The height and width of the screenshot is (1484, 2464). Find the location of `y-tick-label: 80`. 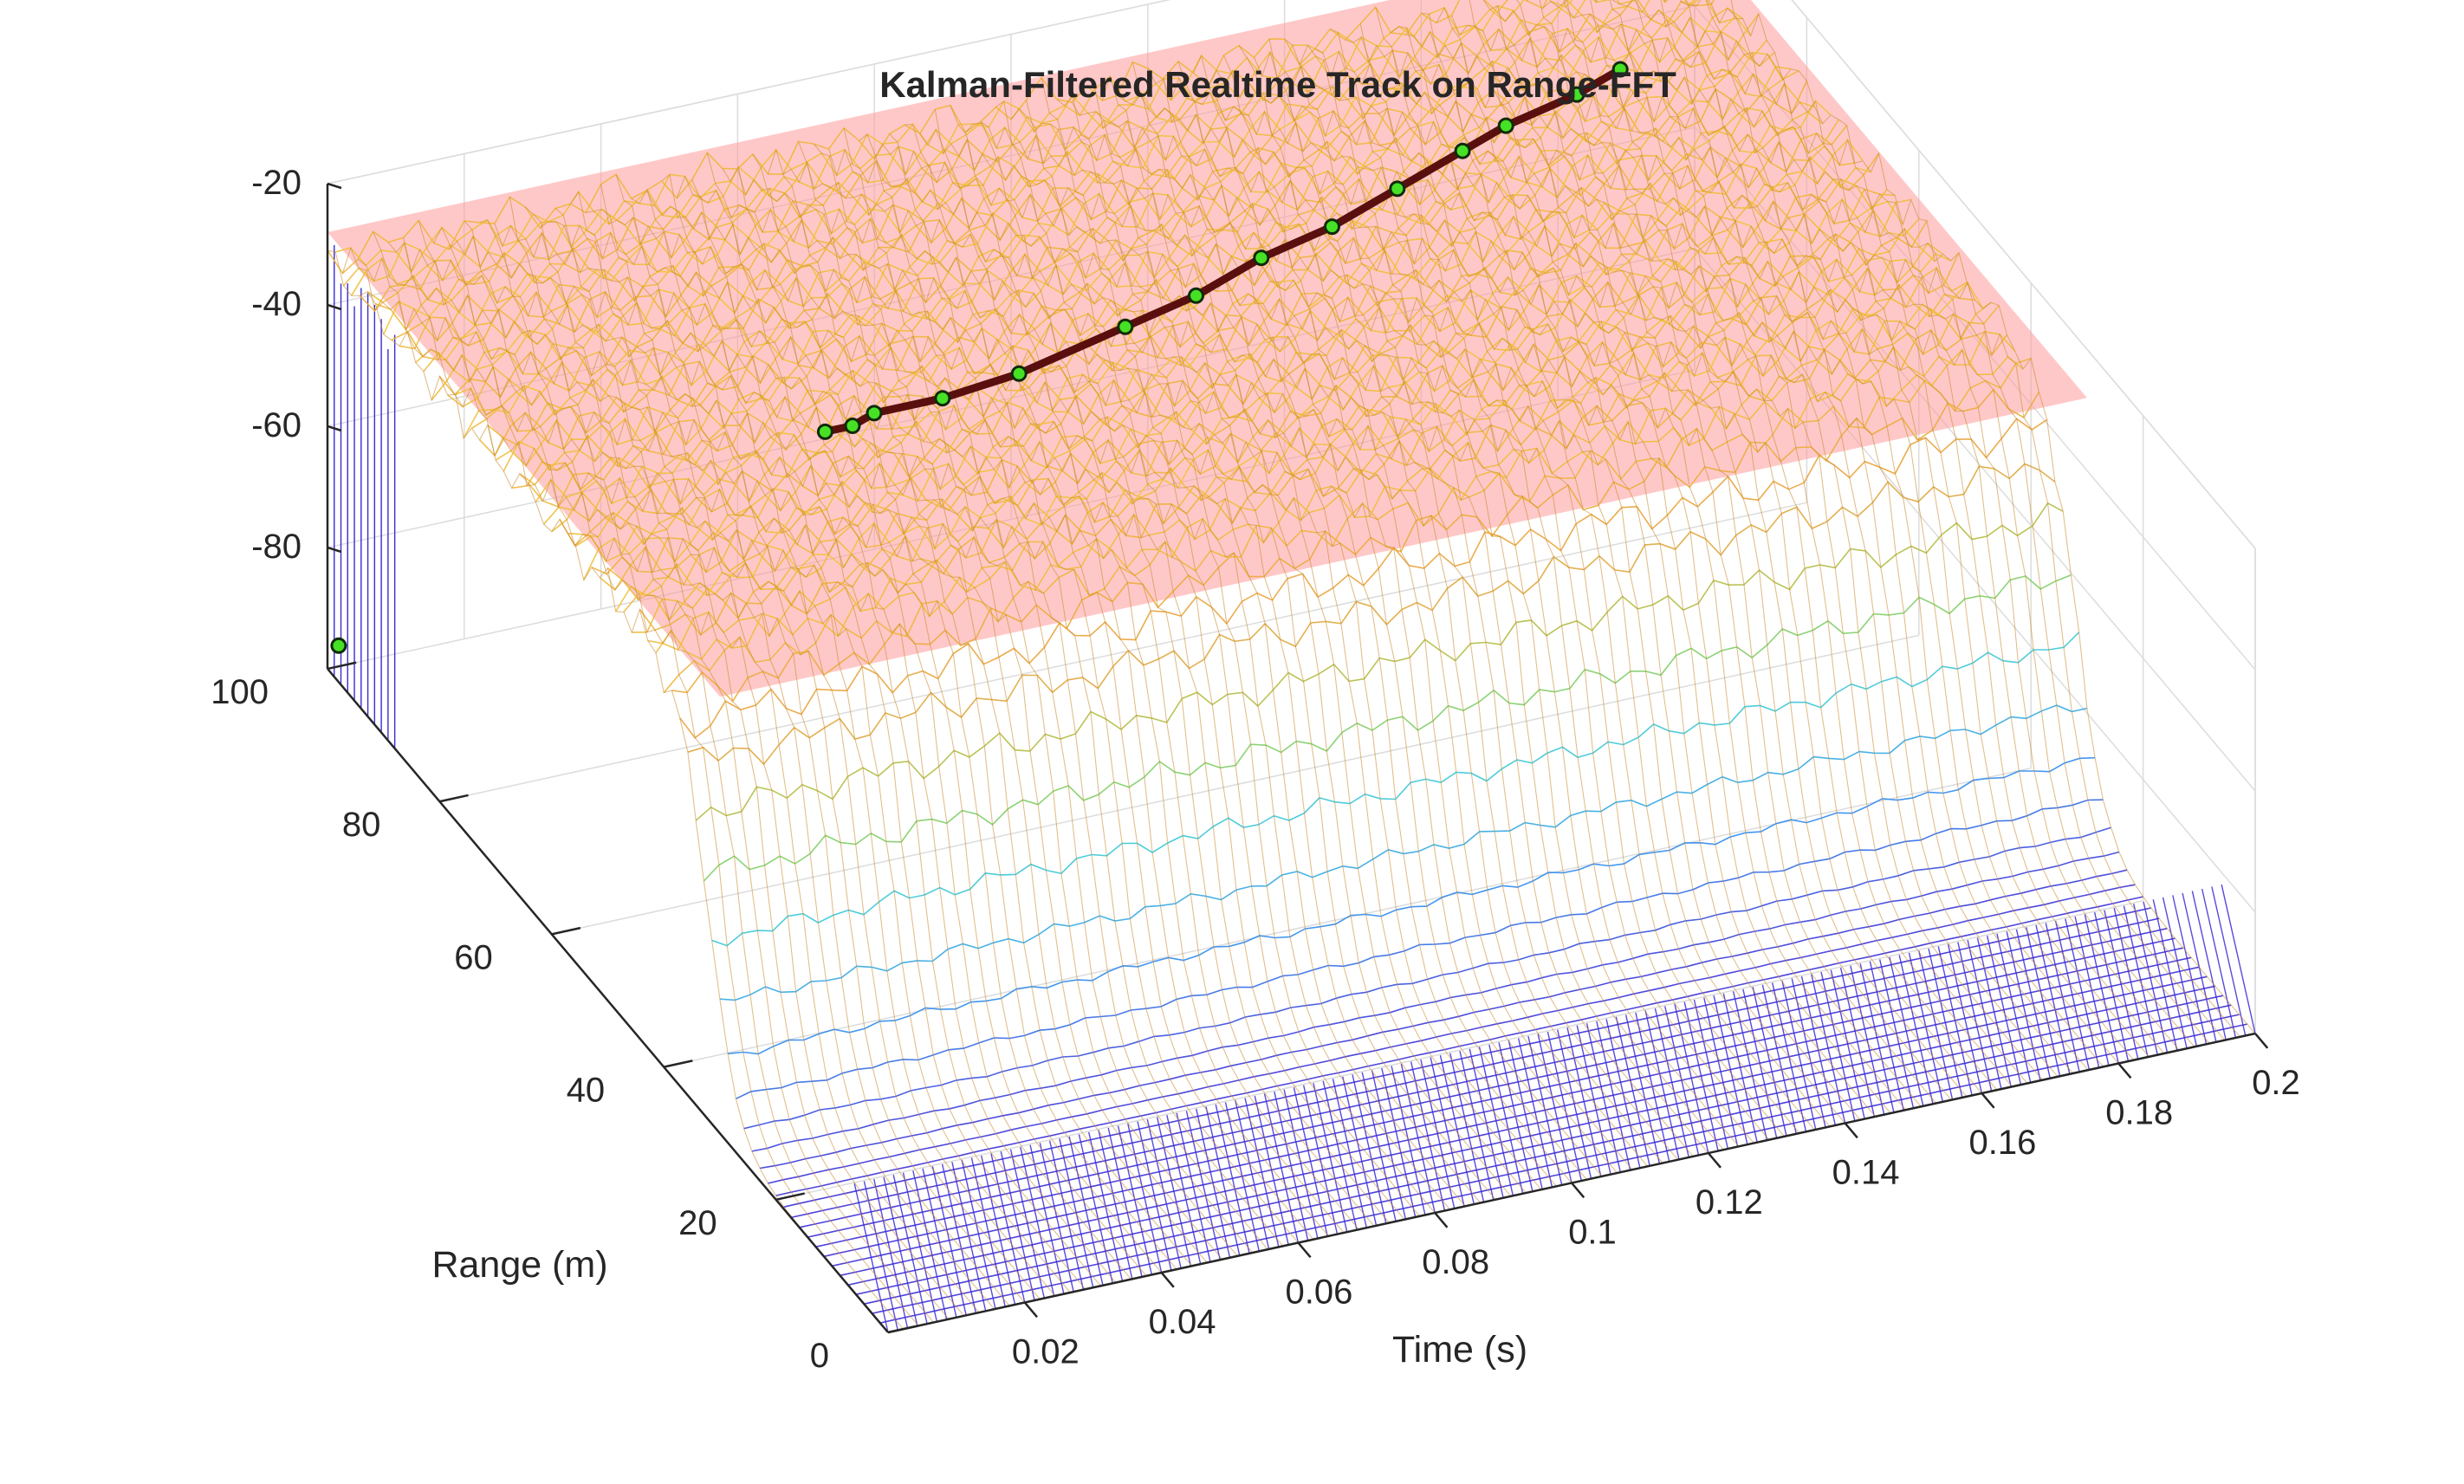

y-tick-label: 80 is located at coordinates (362, 825).